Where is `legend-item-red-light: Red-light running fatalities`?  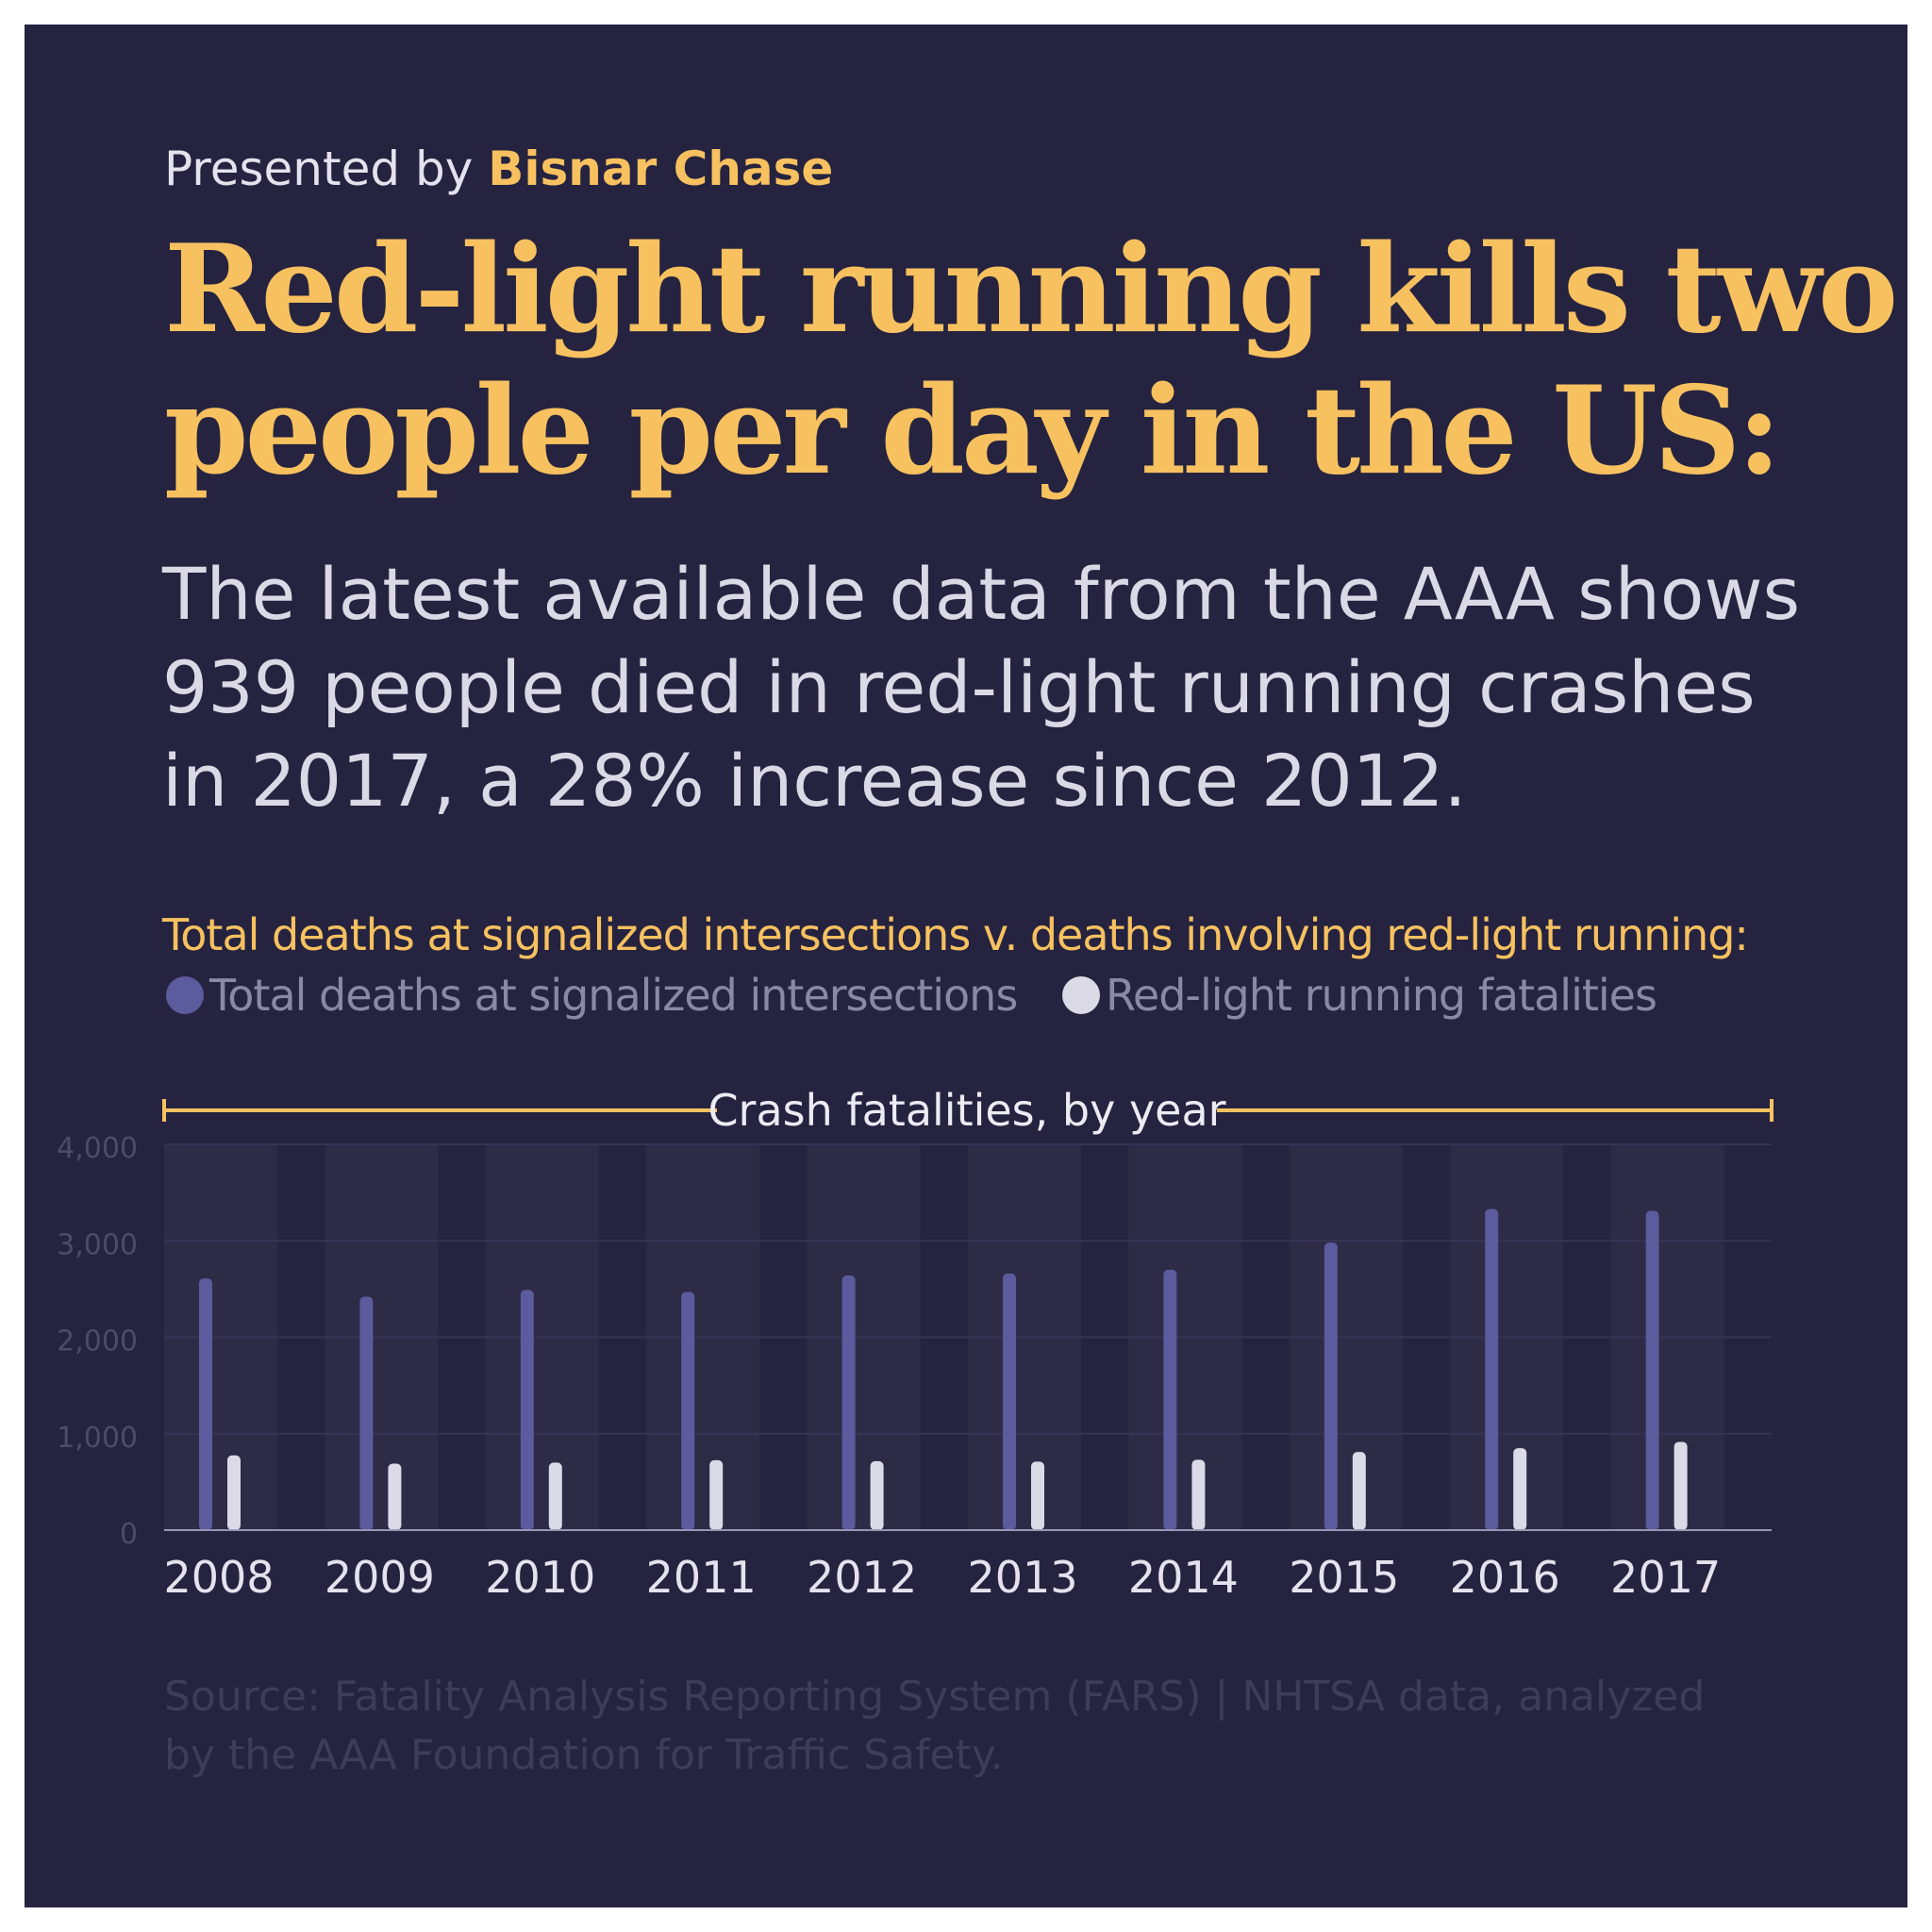
legend-item-red-light: Red-light running fatalities is located at coordinates (1359, 996).